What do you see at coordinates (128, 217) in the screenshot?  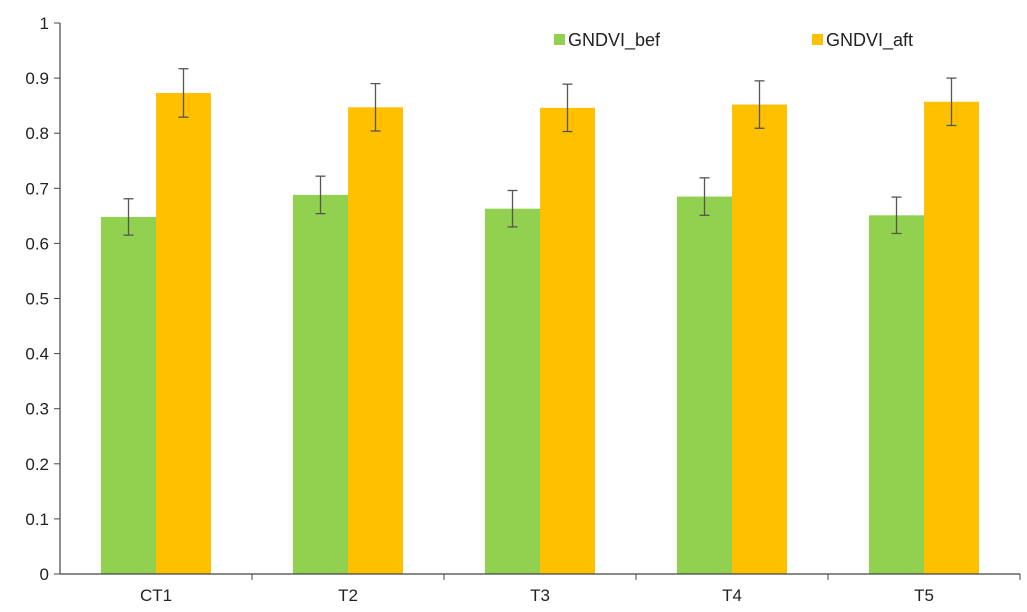 I see `error-bar-GNDVI_bef-CT1` at bounding box center [128, 217].